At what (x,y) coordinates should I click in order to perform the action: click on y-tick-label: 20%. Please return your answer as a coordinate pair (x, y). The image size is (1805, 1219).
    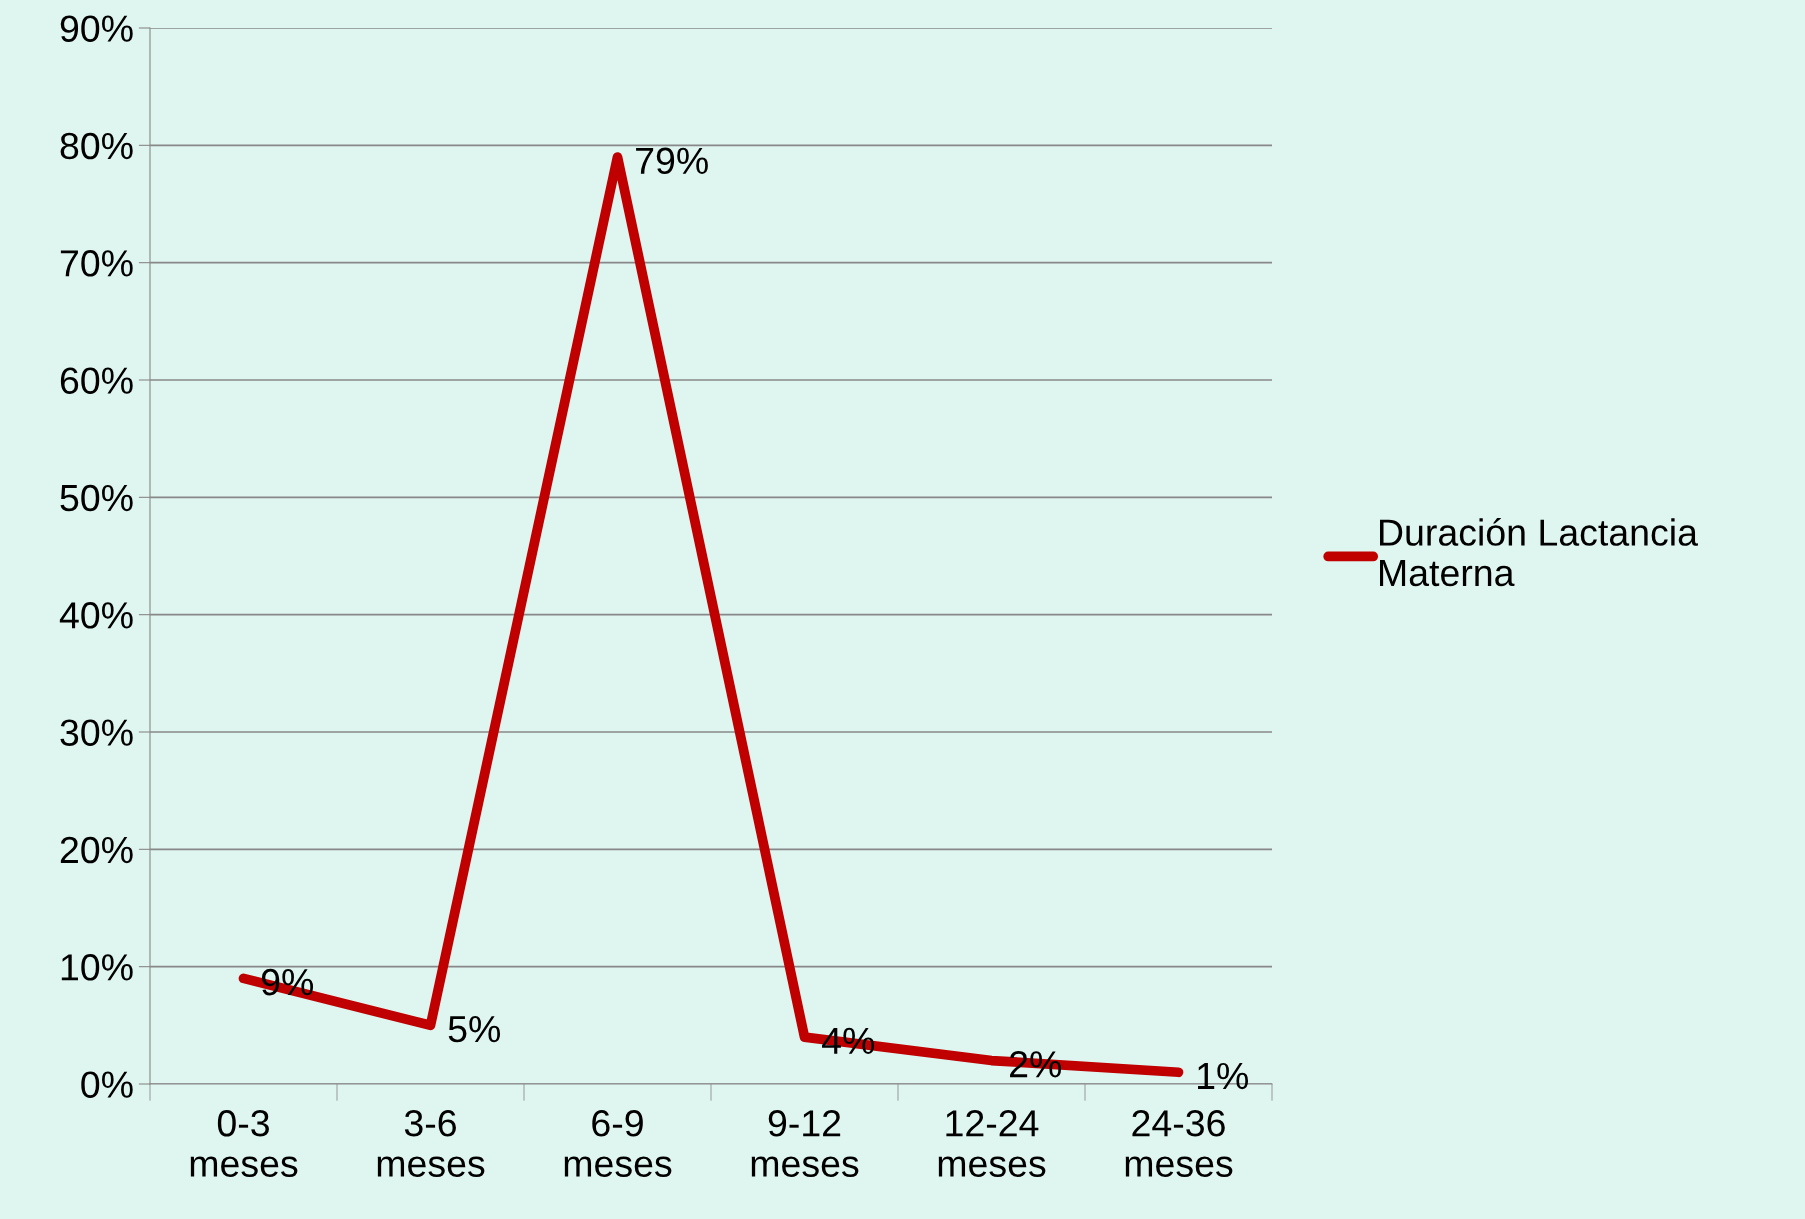
    Looking at the image, I should click on (96, 850).